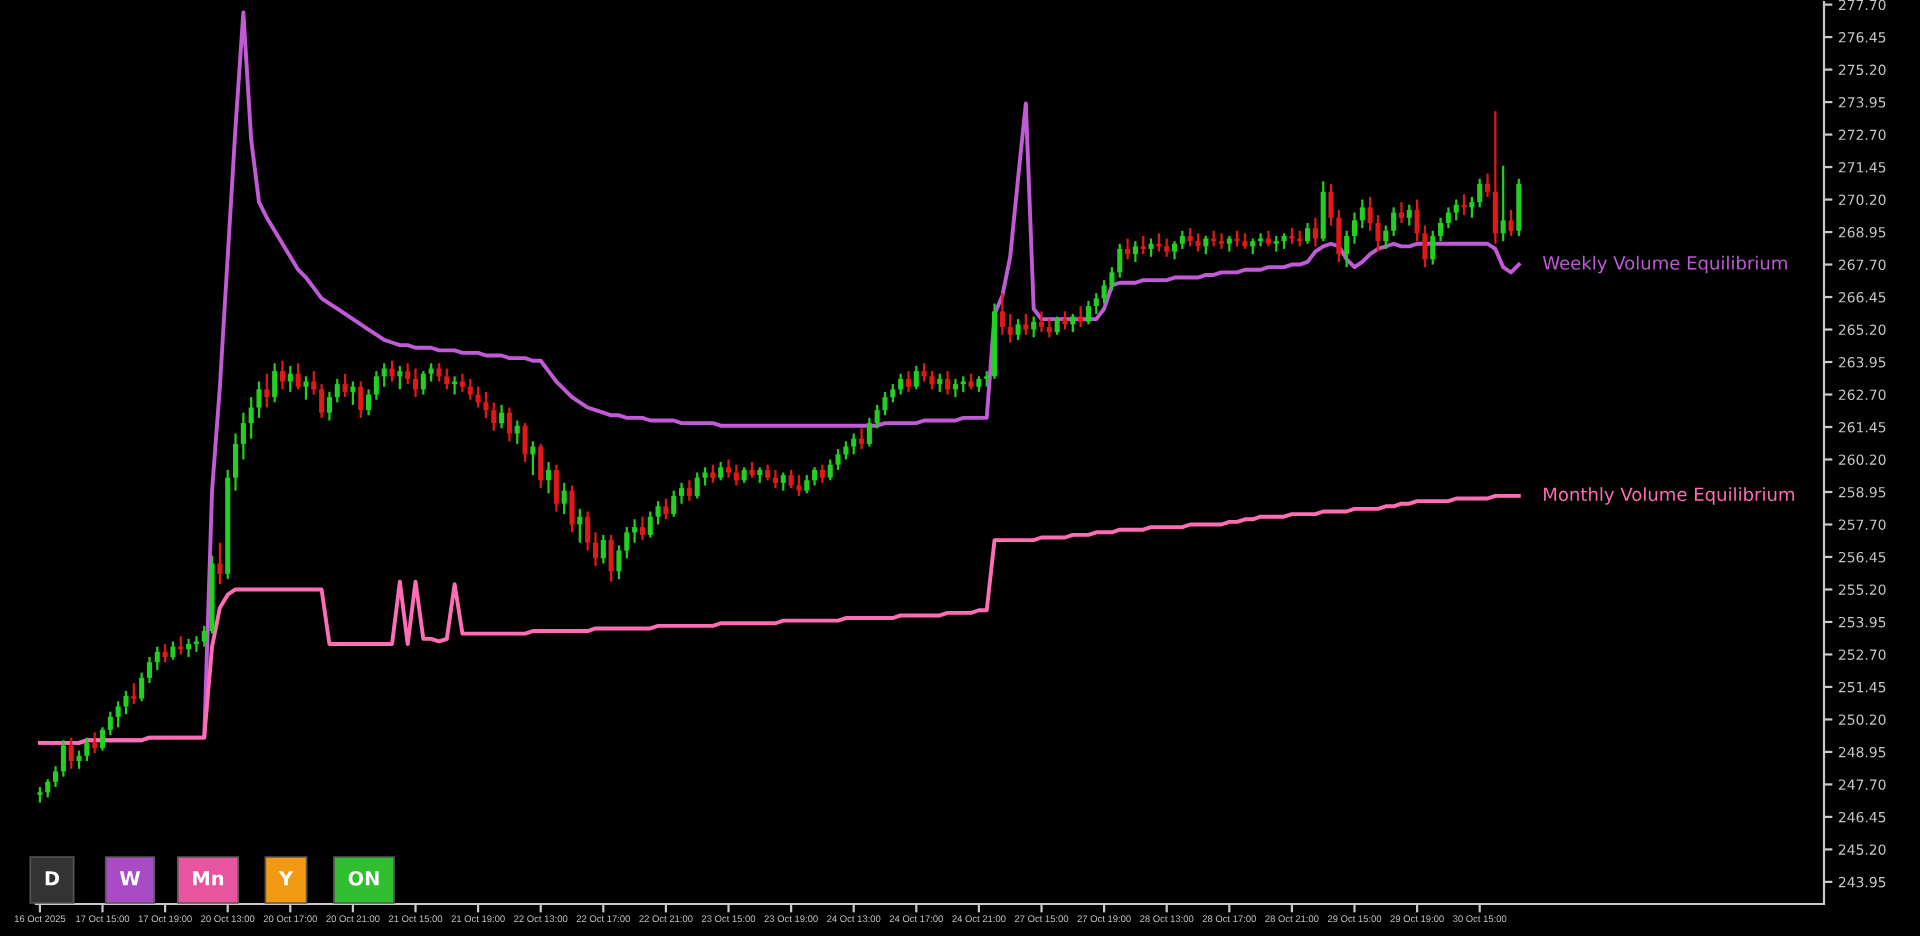  I want to click on annotation: Mn, so click(208, 878).